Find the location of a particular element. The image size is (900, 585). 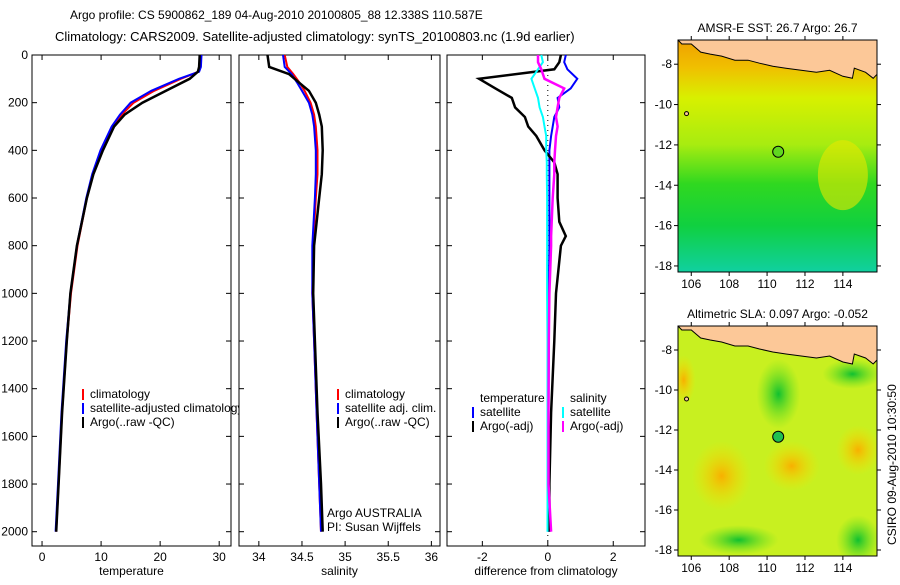

y-tick-label: 800 is located at coordinates (18, 246).